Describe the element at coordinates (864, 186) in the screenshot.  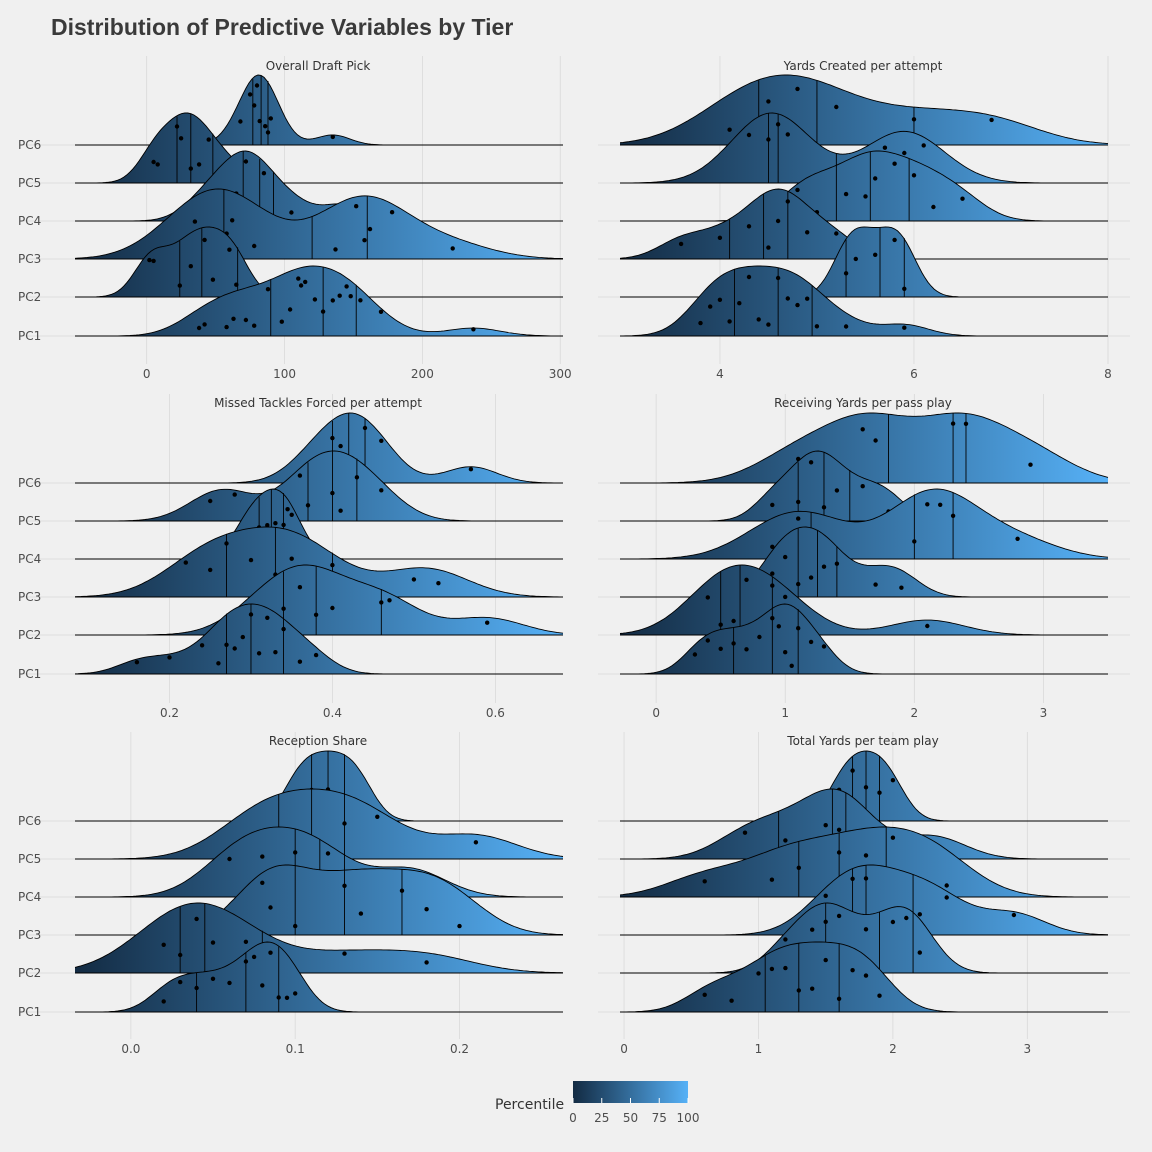
I see `ridge-pc4` at that location.